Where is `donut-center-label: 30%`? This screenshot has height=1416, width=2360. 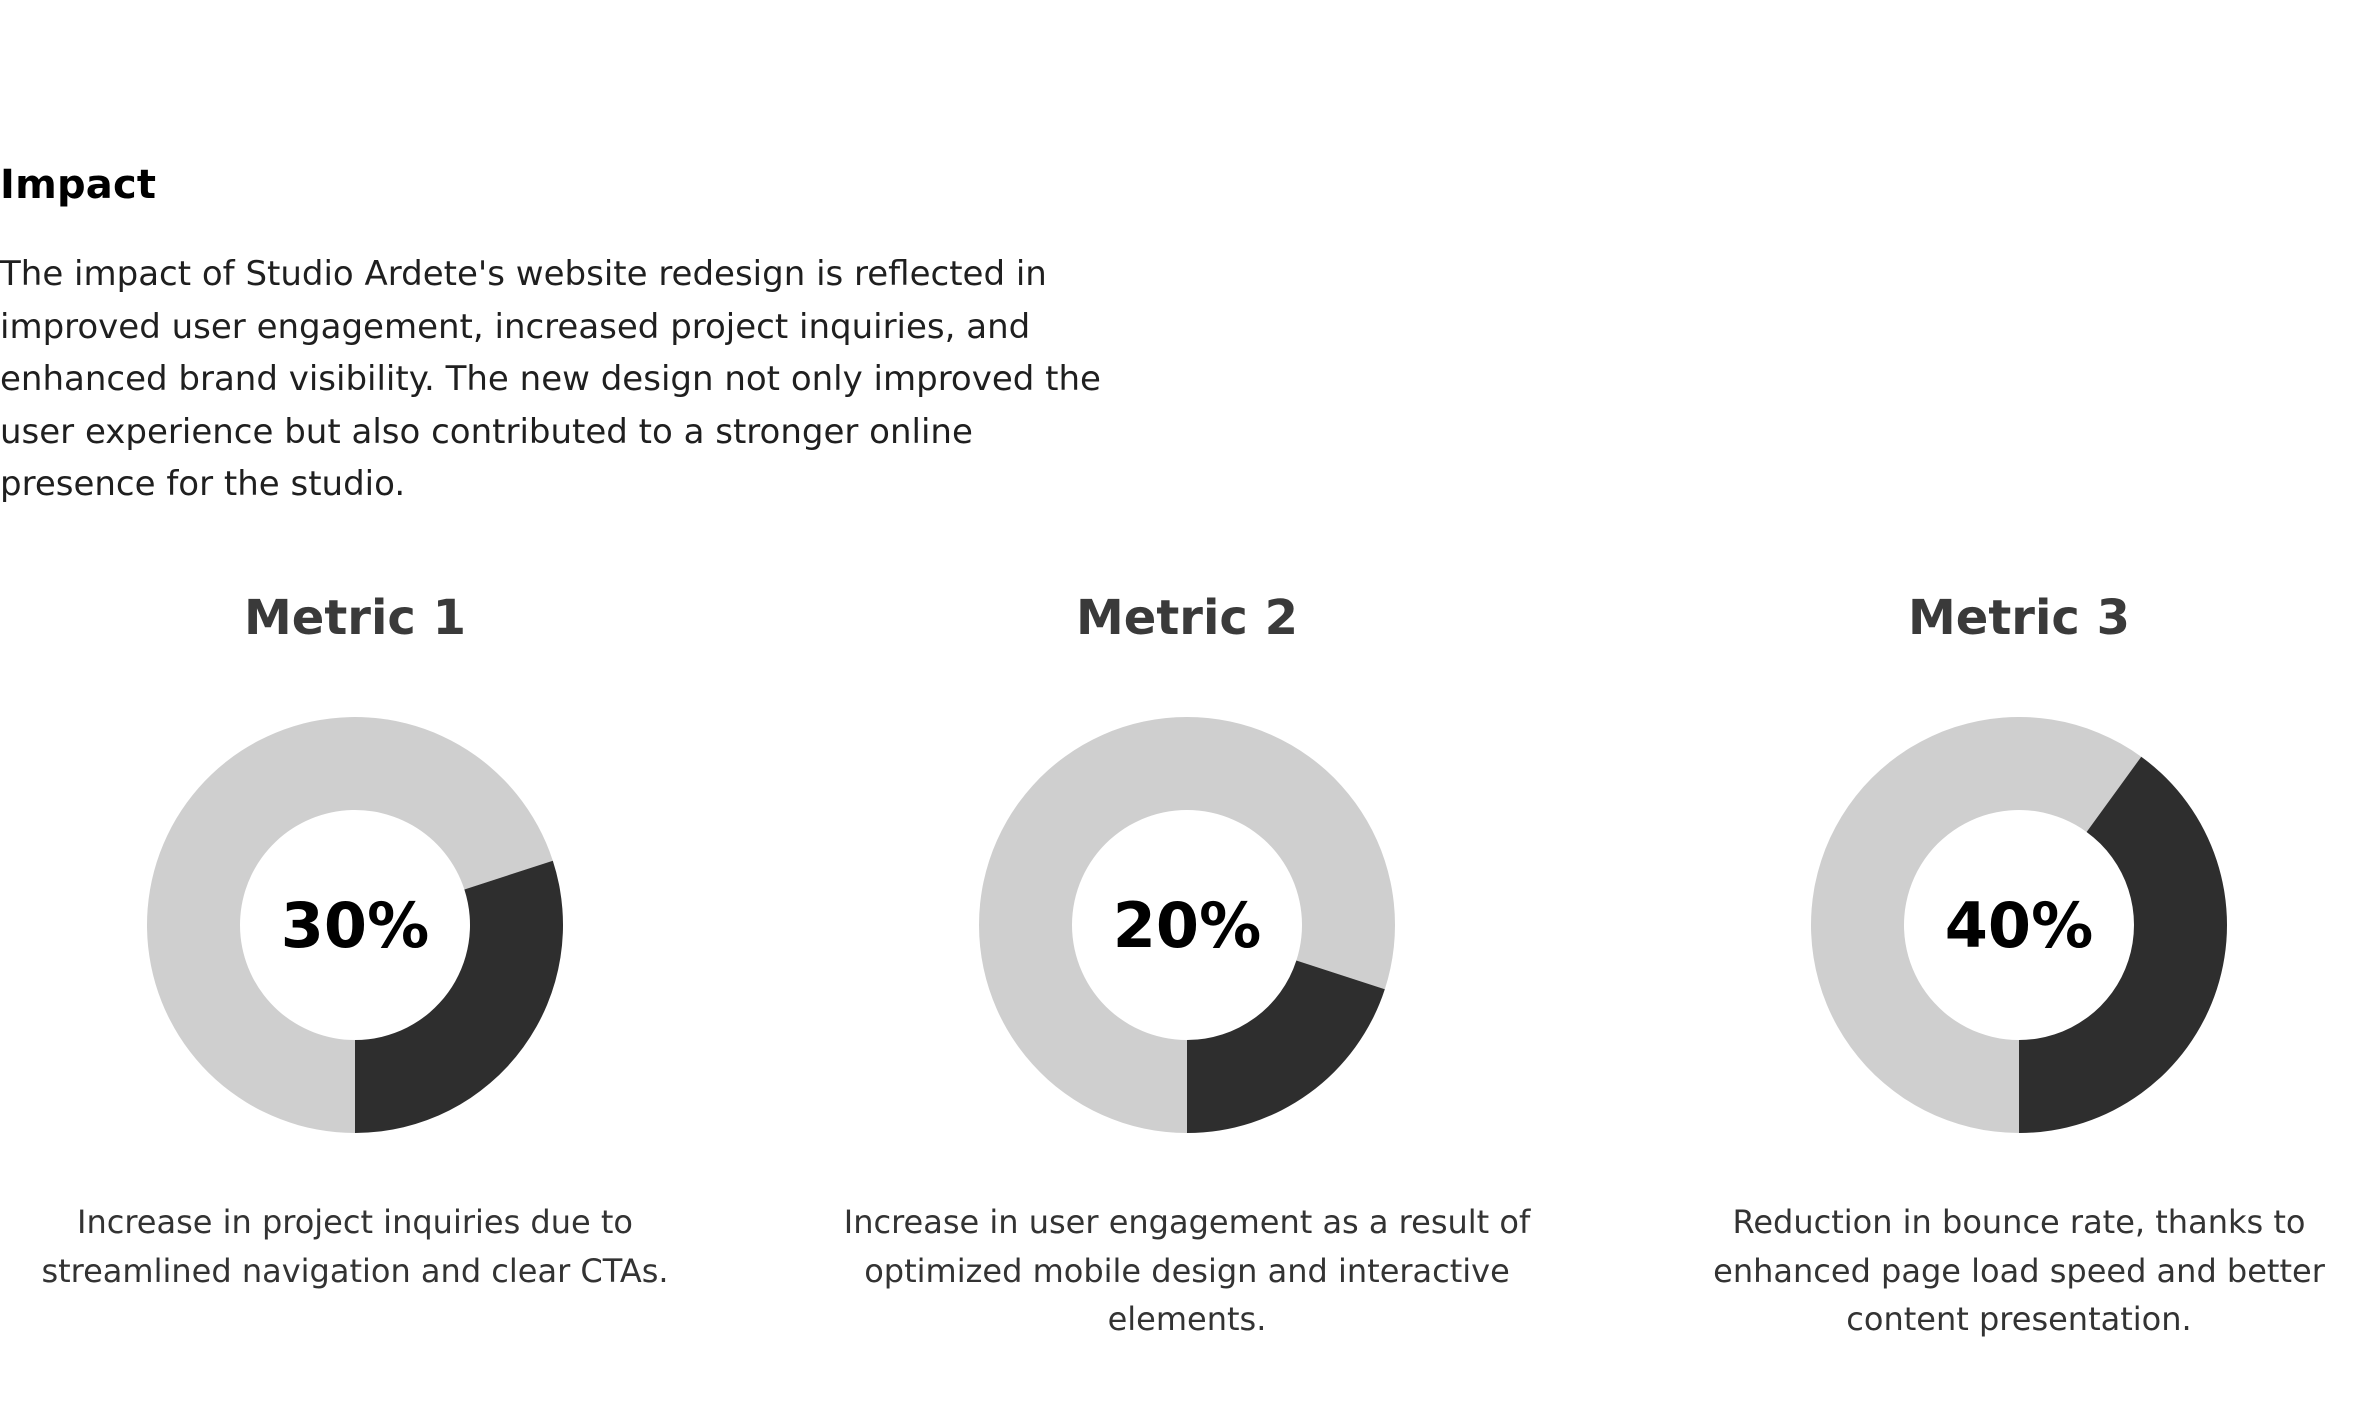 donut-center-label: 30% is located at coordinates (355, 925).